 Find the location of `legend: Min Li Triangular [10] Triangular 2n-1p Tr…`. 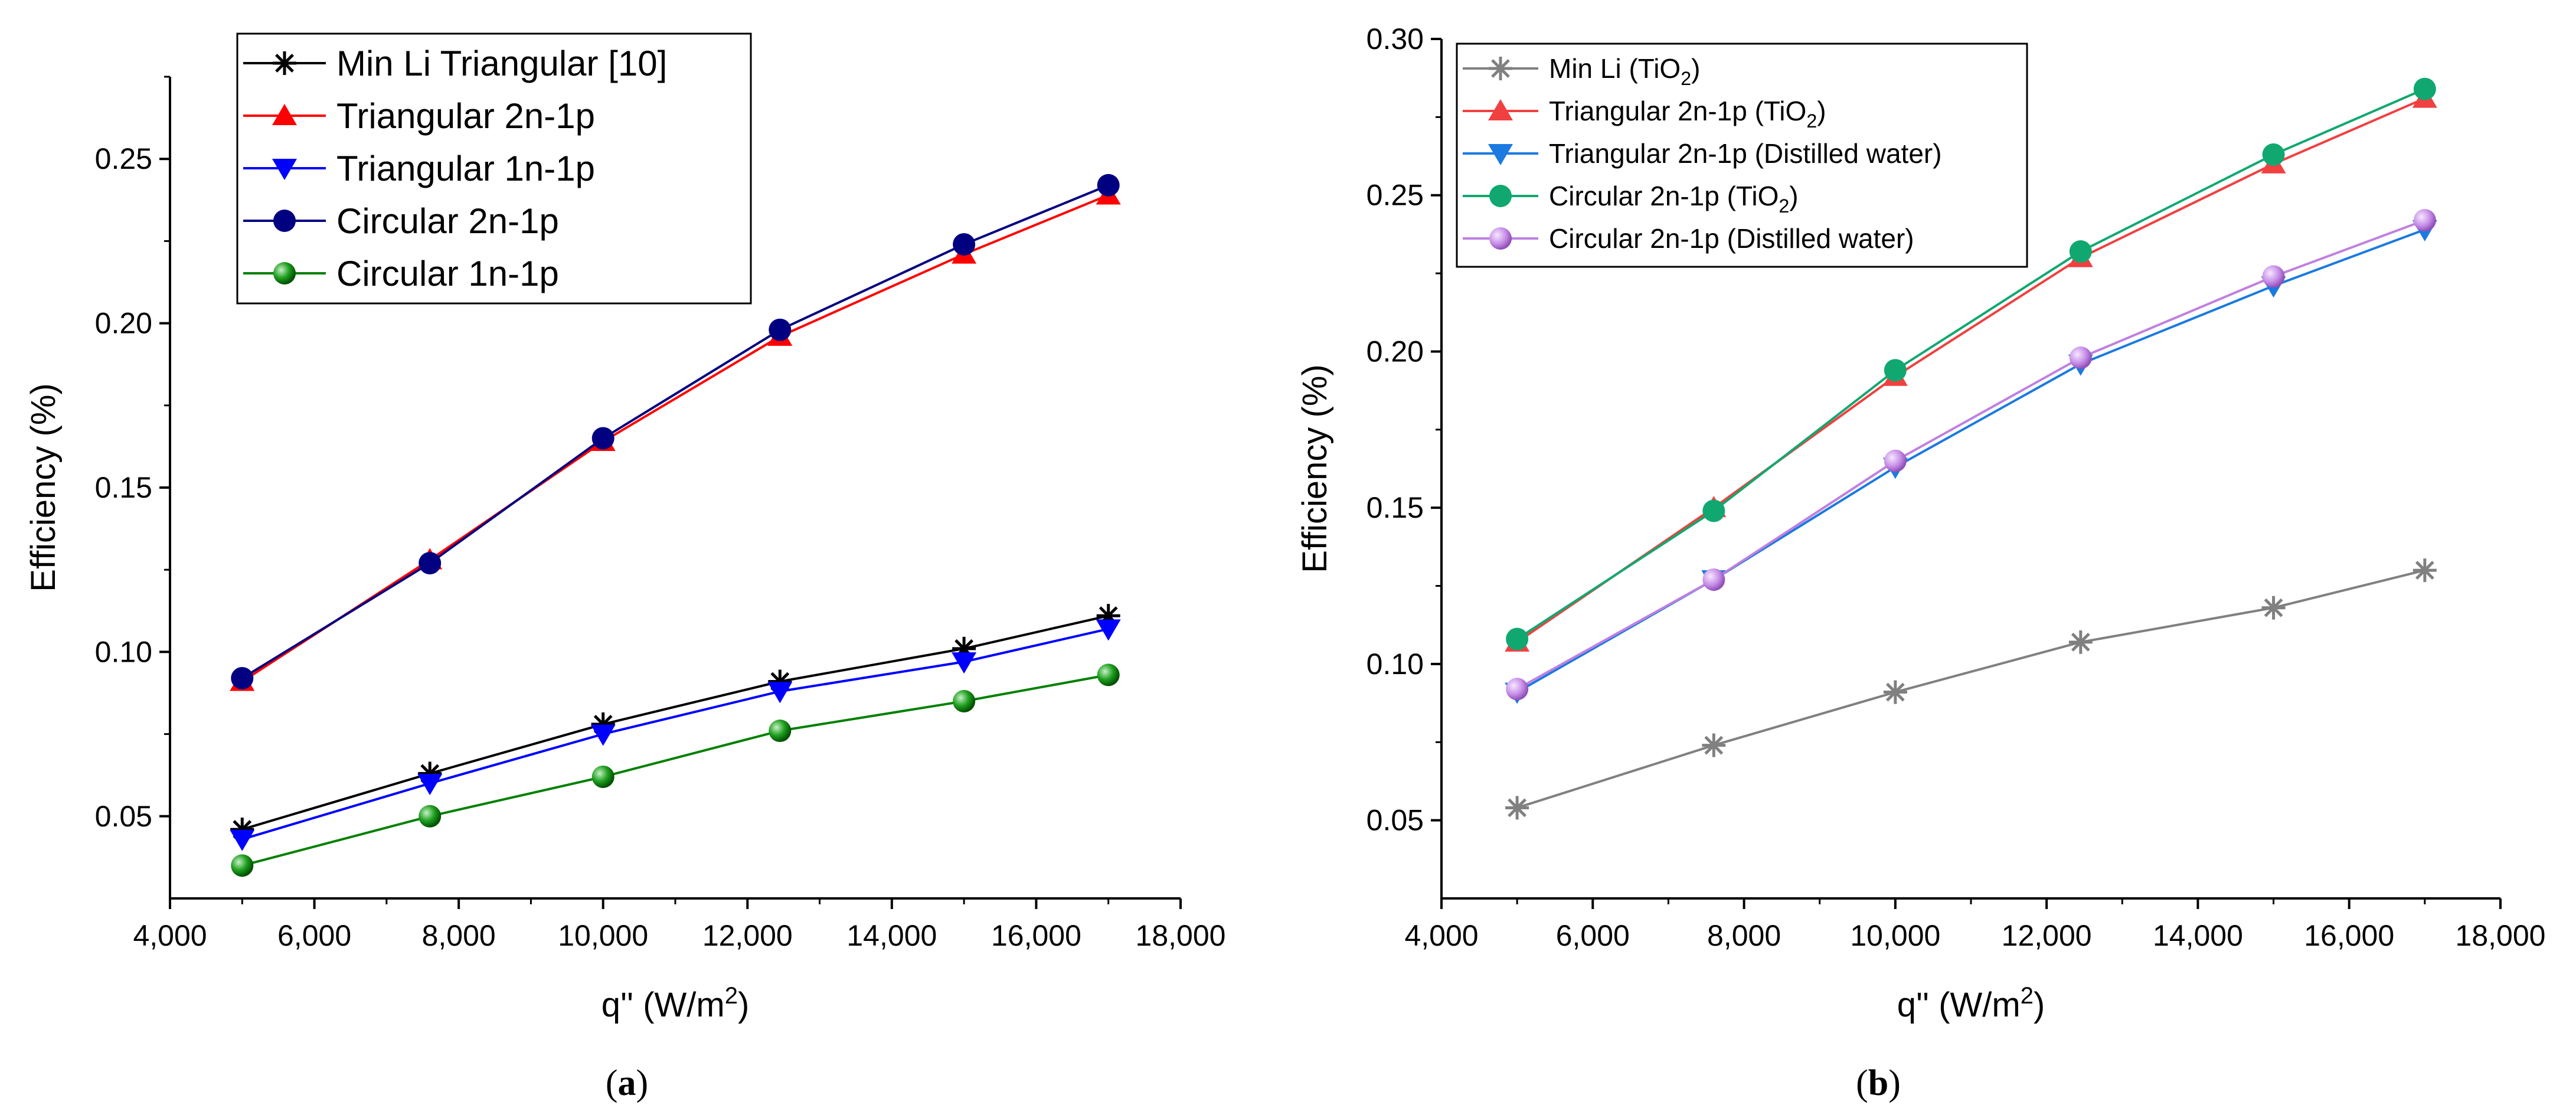

legend: Min Li Triangular [10] Triangular 2n-1p Tr… is located at coordinates (494, 169).